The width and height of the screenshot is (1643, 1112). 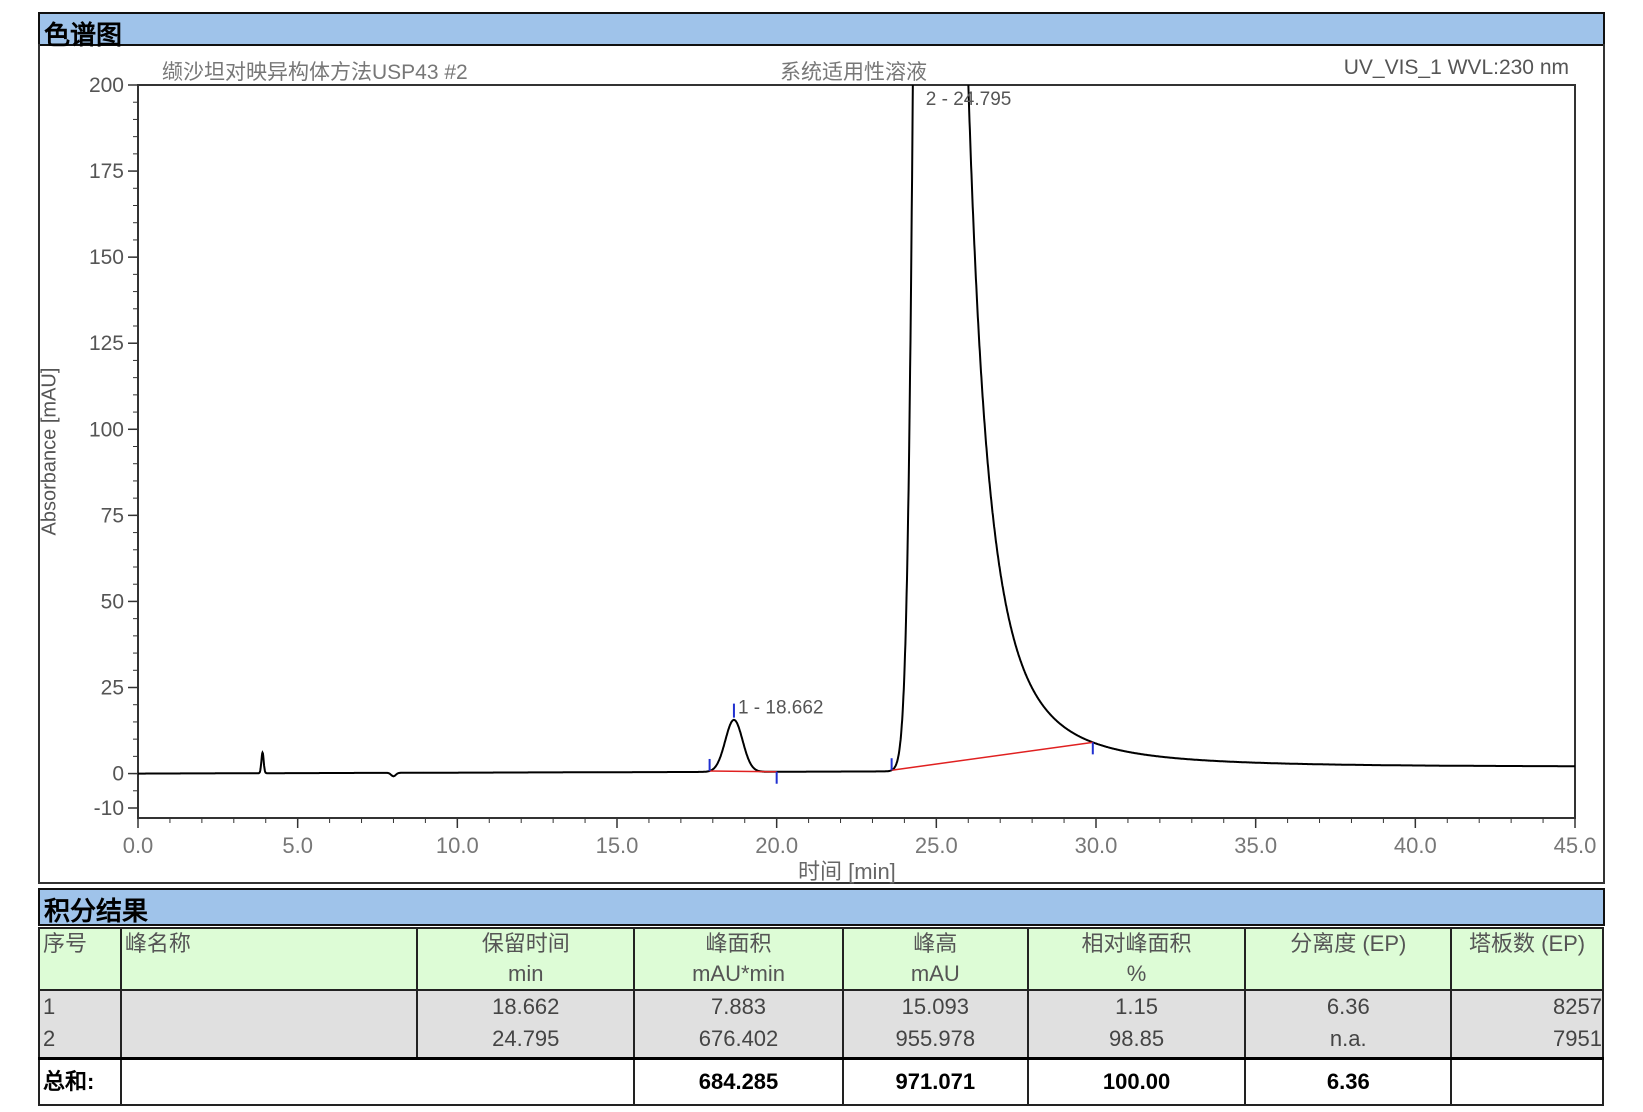 What do you see at coordinates (738, 1006) in the screenshot?
I see `table-cell: 7.883` at bounding box center [738, 1006].